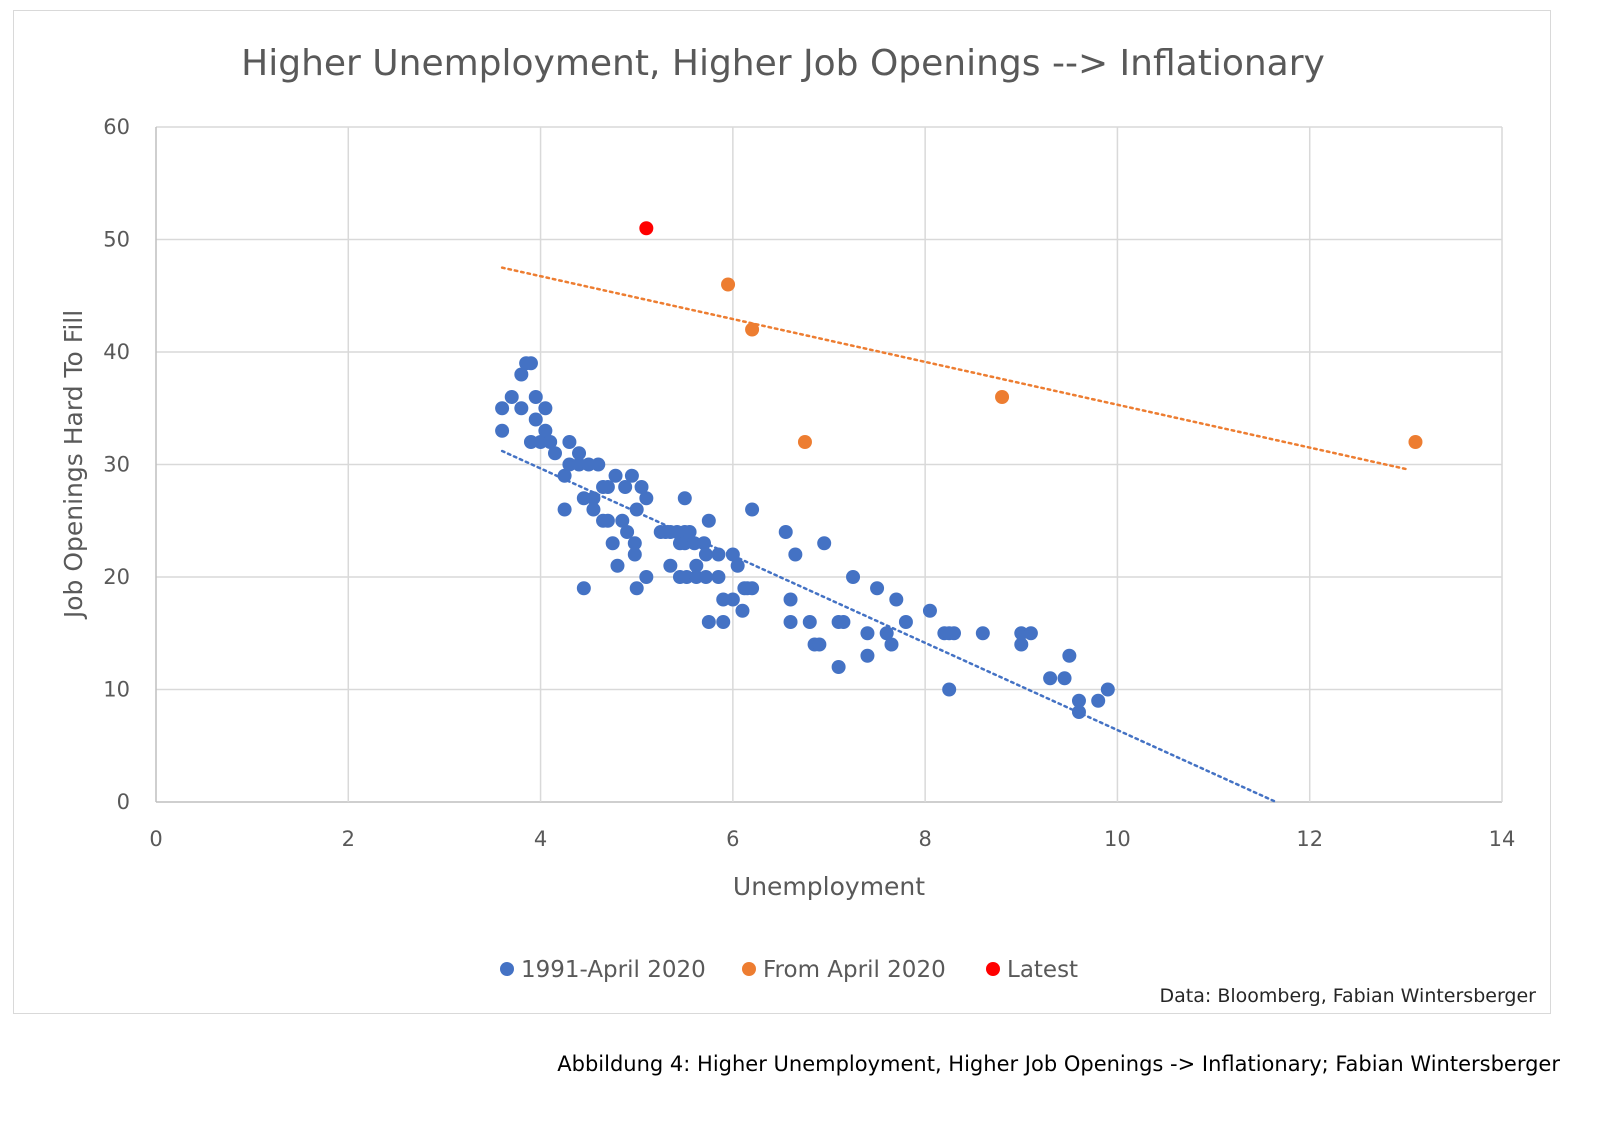 This screenshot has width=1600, height=1122. Describe the element at coordinates (540, 839) in the screenshot. I see `x-tick-label: 4` at that location.